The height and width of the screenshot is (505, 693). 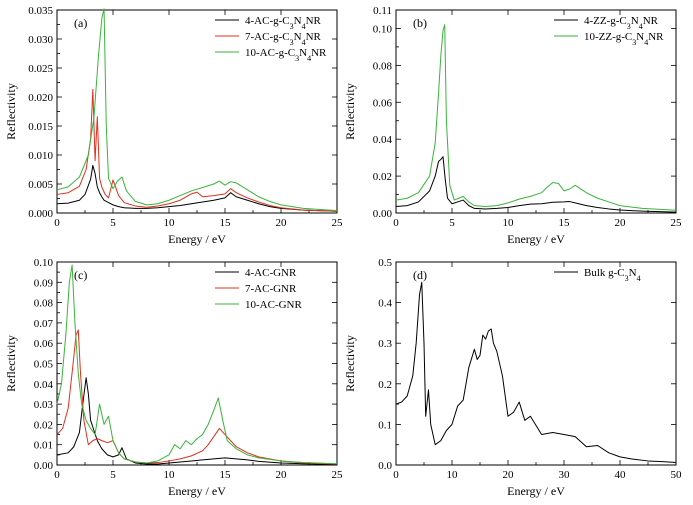 What do you see at coordinates (40, 127) in the screenshot?
I see `y-tick-label: 0.015` at bounding box center [40, 127].